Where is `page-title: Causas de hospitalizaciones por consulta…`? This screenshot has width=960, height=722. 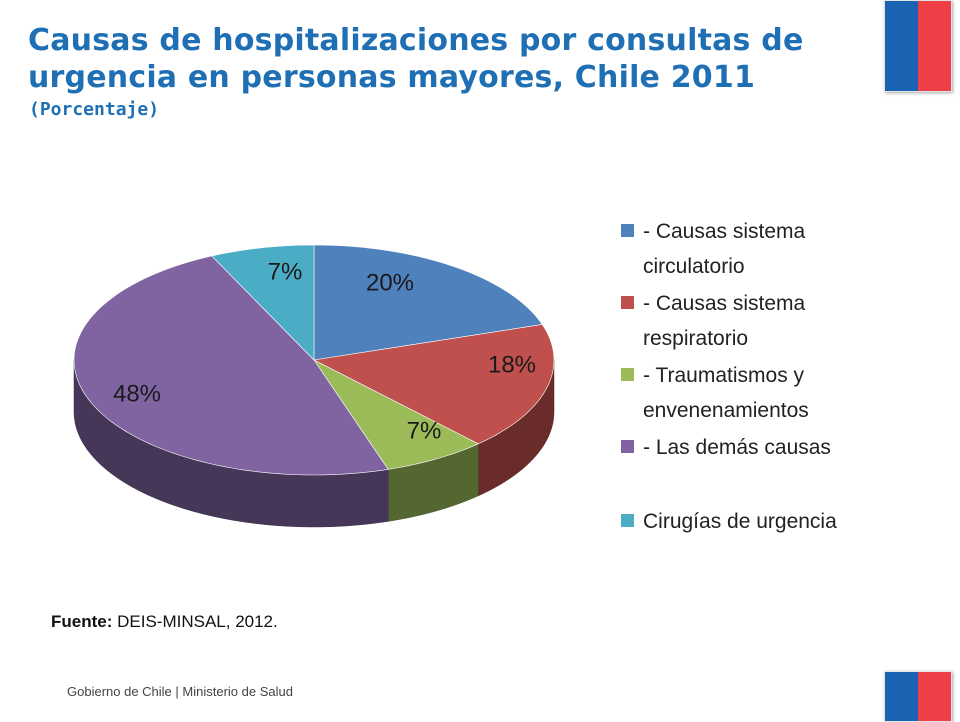
page-title: Causas de hospitalizaciones por consulta… is located at coordinates (416, 59).